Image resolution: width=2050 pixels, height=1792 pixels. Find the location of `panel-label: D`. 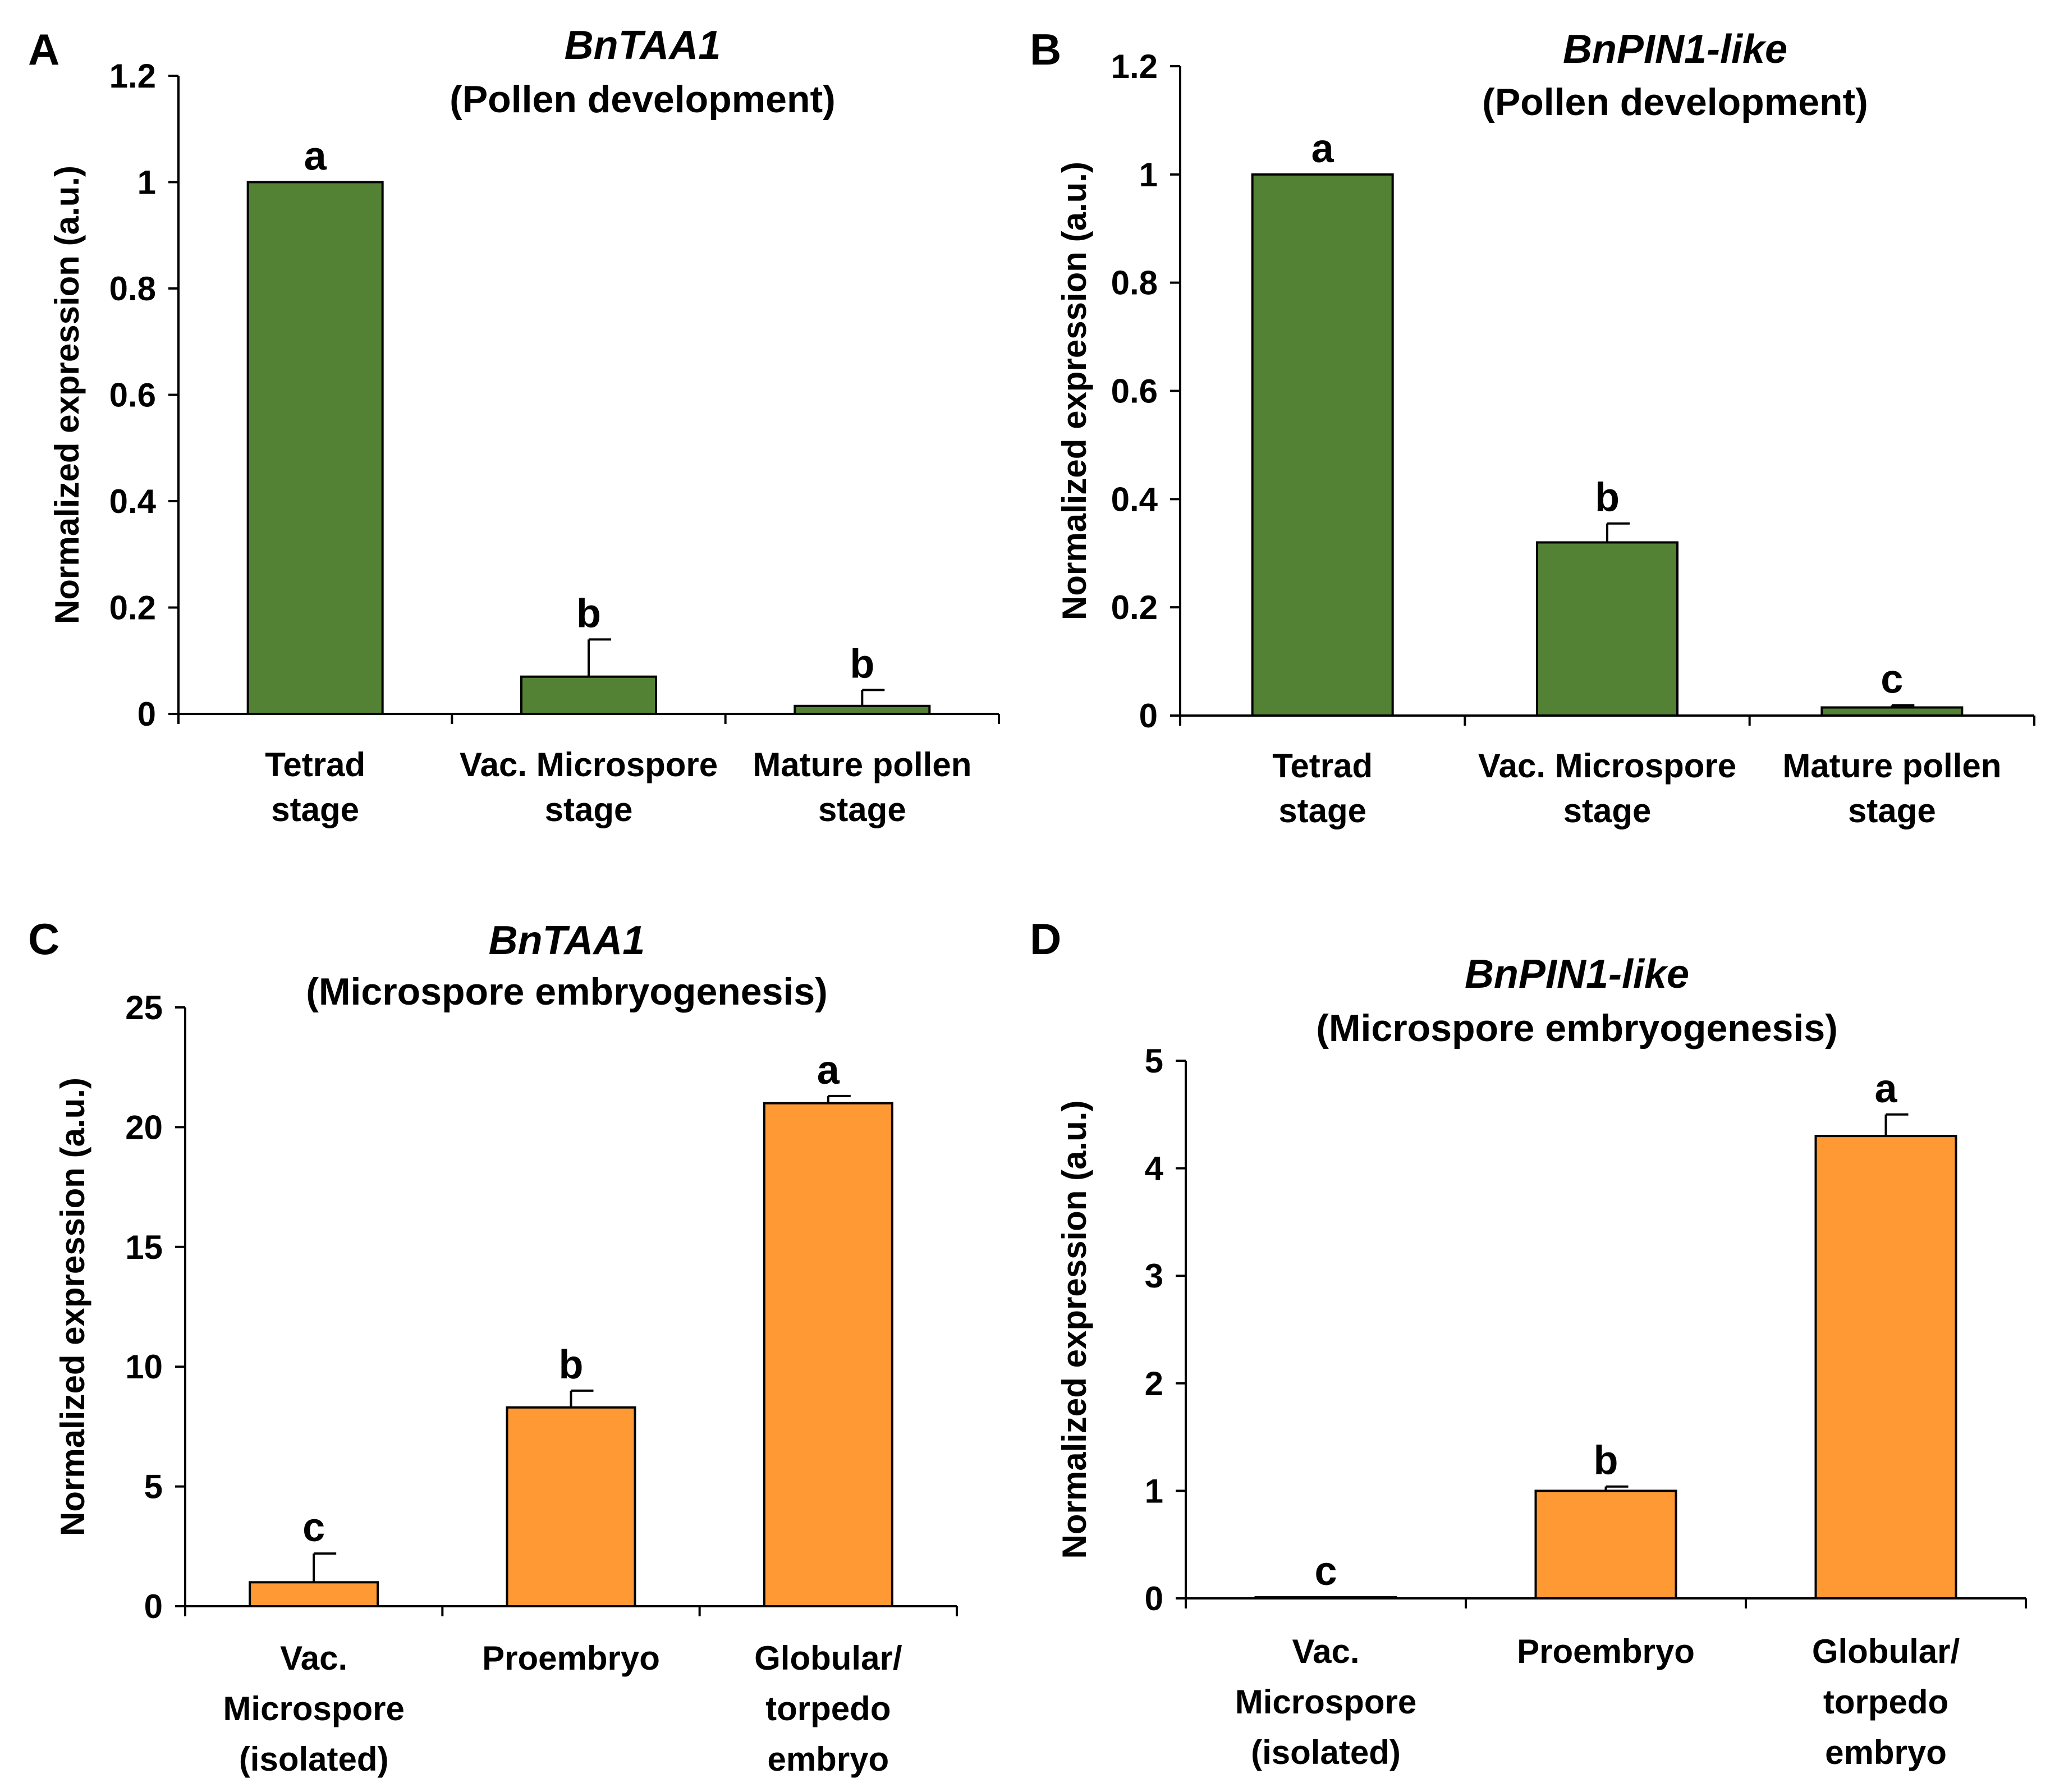

panel-label: D is located at coordinates (1045, 939).